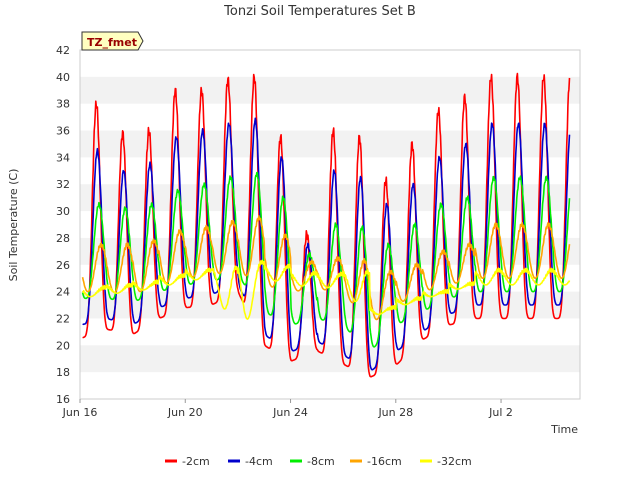 The image size is (640, 480). I want to click on legend-item: -16cm, so click(376, 461).